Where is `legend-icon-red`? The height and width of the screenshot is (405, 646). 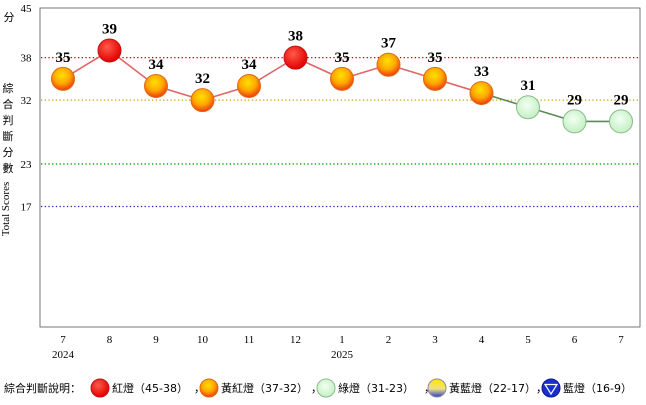 legend-icon-red is located at coordinates (100, 388).